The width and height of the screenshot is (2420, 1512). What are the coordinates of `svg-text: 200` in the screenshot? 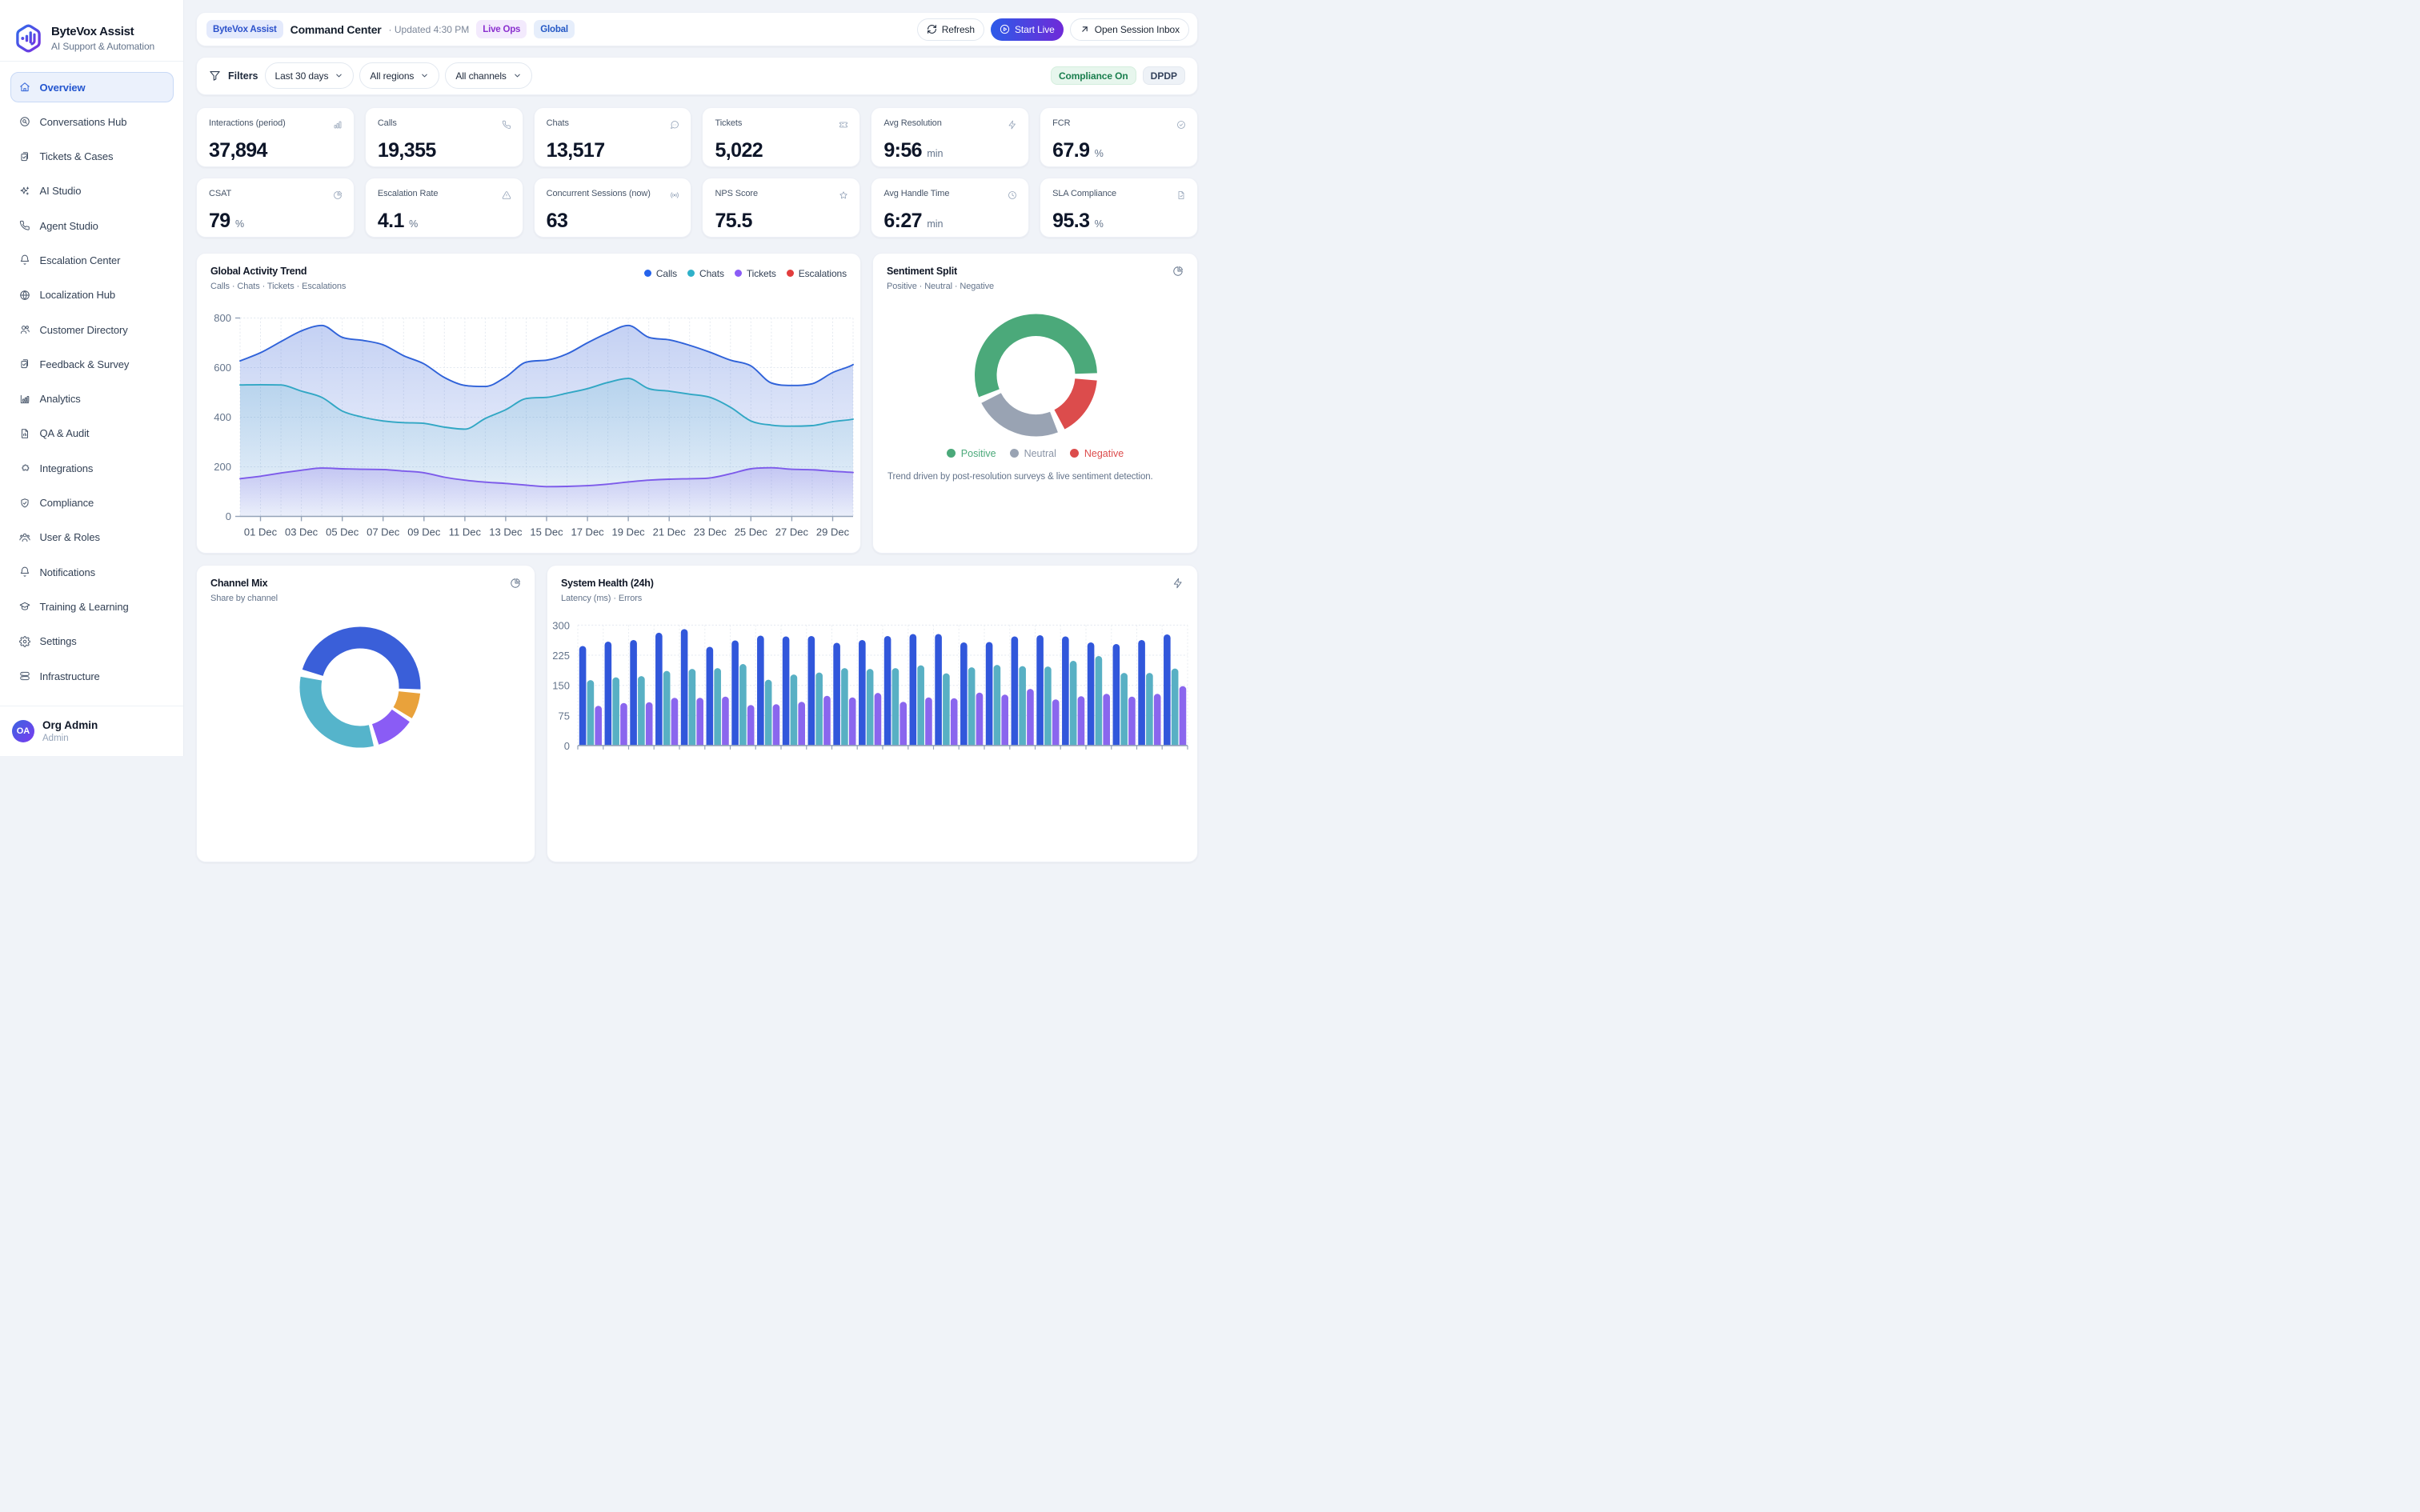 It's located at (222, 467).